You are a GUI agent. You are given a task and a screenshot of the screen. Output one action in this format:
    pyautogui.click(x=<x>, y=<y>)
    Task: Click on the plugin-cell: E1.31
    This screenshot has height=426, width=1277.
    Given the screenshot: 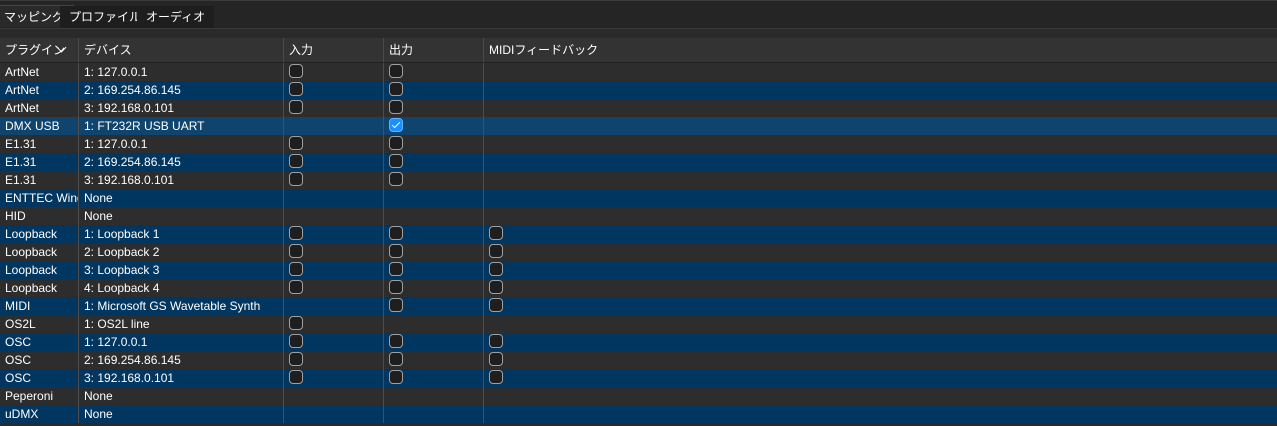 What is the action you would take?
    pyautogui.click(x=39, y=144)
    